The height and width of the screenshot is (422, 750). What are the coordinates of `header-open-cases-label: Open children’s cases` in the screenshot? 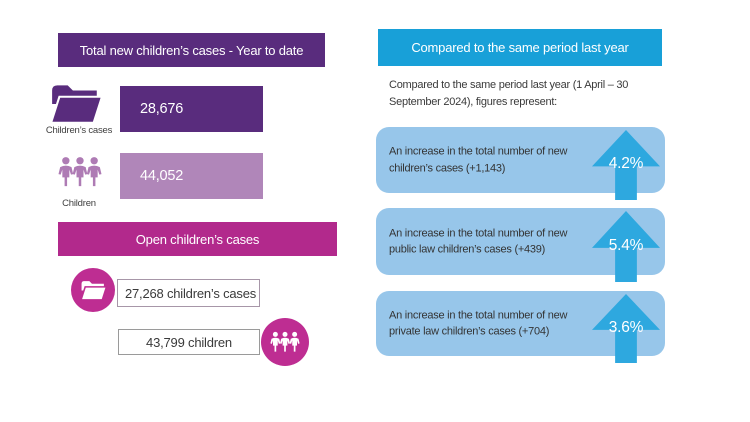 It's located at (197, 239).